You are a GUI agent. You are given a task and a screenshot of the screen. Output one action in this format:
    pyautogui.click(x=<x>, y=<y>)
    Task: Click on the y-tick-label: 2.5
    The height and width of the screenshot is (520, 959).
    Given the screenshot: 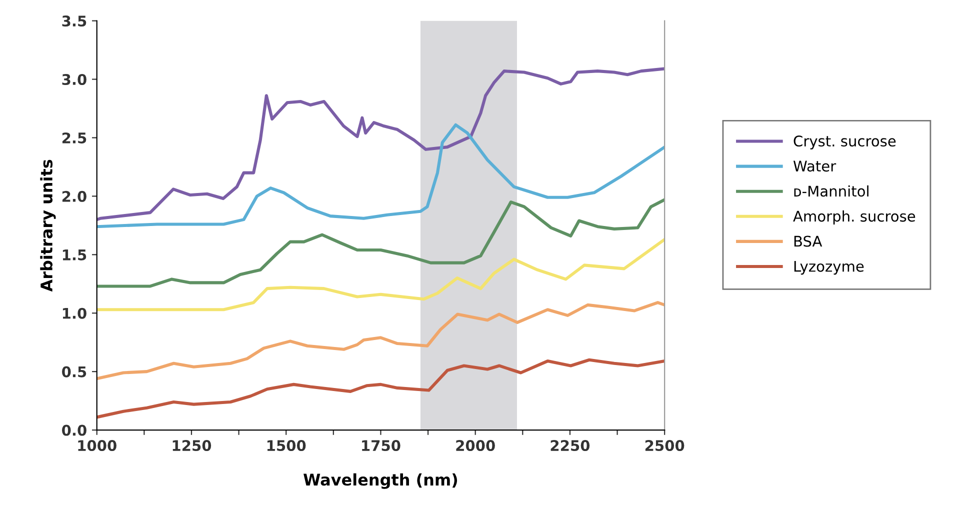 What is the action you would take?
    pyautogui.click(x=74, y=138)
    